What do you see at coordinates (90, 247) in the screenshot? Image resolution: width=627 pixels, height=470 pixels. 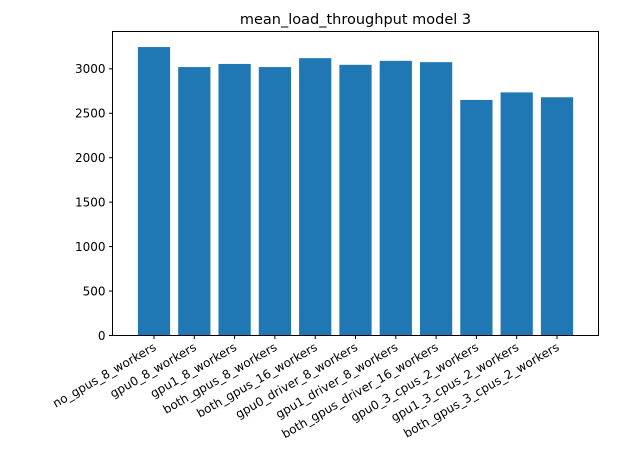 I see `y-tick-label: 1000` at bounding box center [90, 247].